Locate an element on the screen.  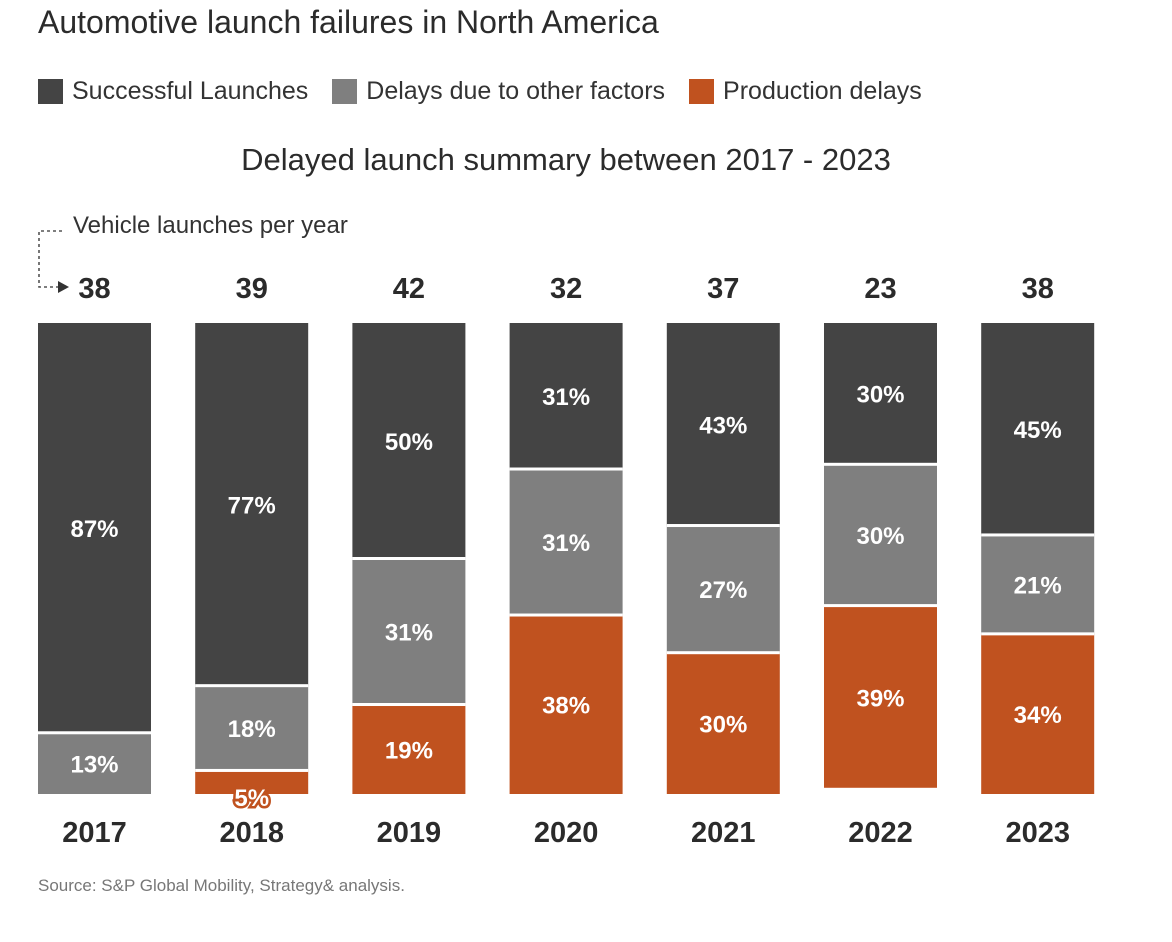
data-label-2018-s0: 77% is located at coordinates (252, 505).